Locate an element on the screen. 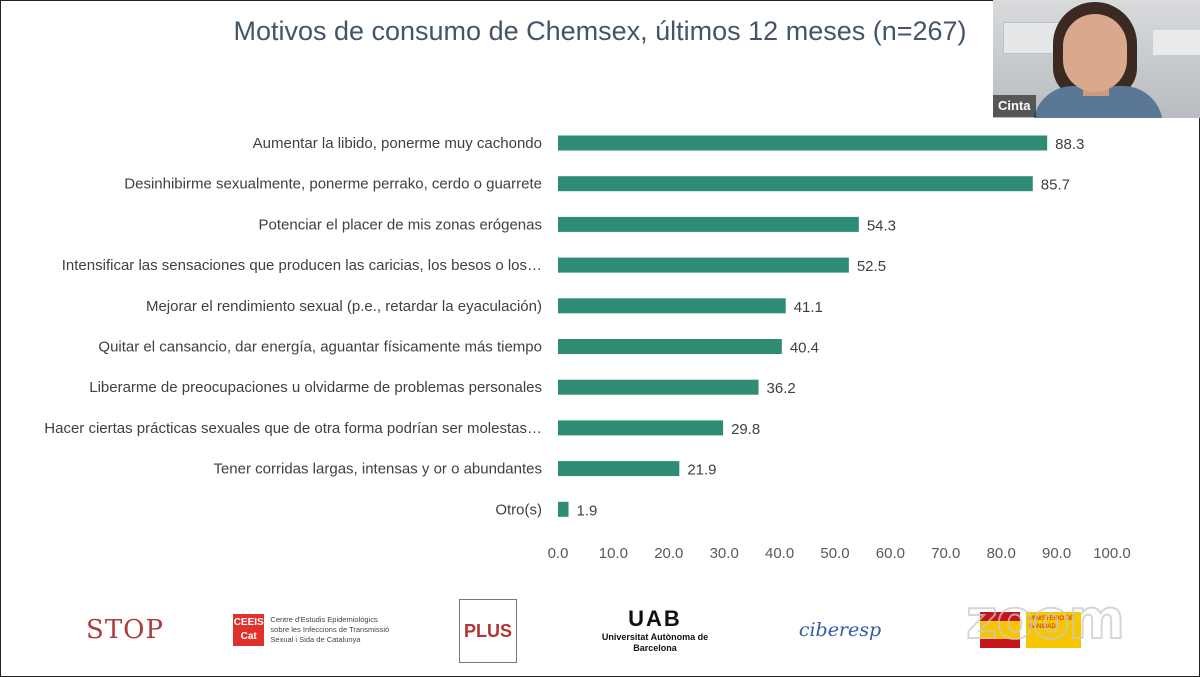 The width and height of the screenshot is (1200, 677). stop-sida-logo: STOP is located at coordinates (125, 630).